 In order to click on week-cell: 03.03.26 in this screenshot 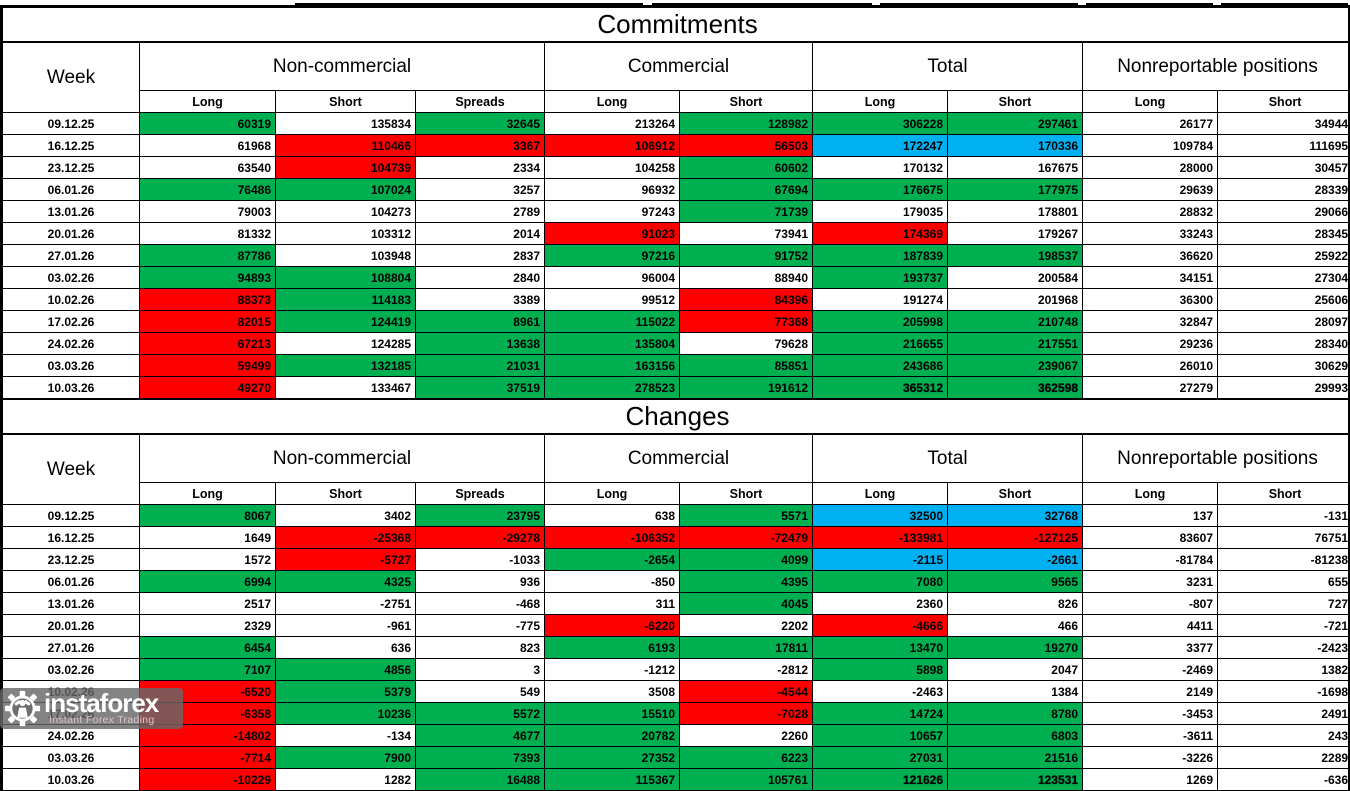, I will do `click(71, 758)`.